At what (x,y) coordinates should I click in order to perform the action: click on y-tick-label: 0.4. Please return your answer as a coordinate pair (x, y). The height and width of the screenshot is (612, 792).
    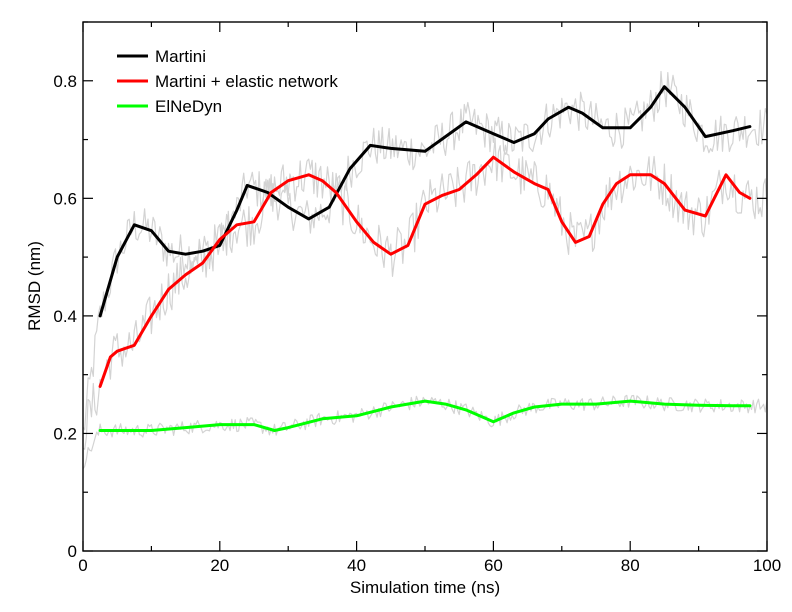
    Looking at the image, I should click on (65, 316).